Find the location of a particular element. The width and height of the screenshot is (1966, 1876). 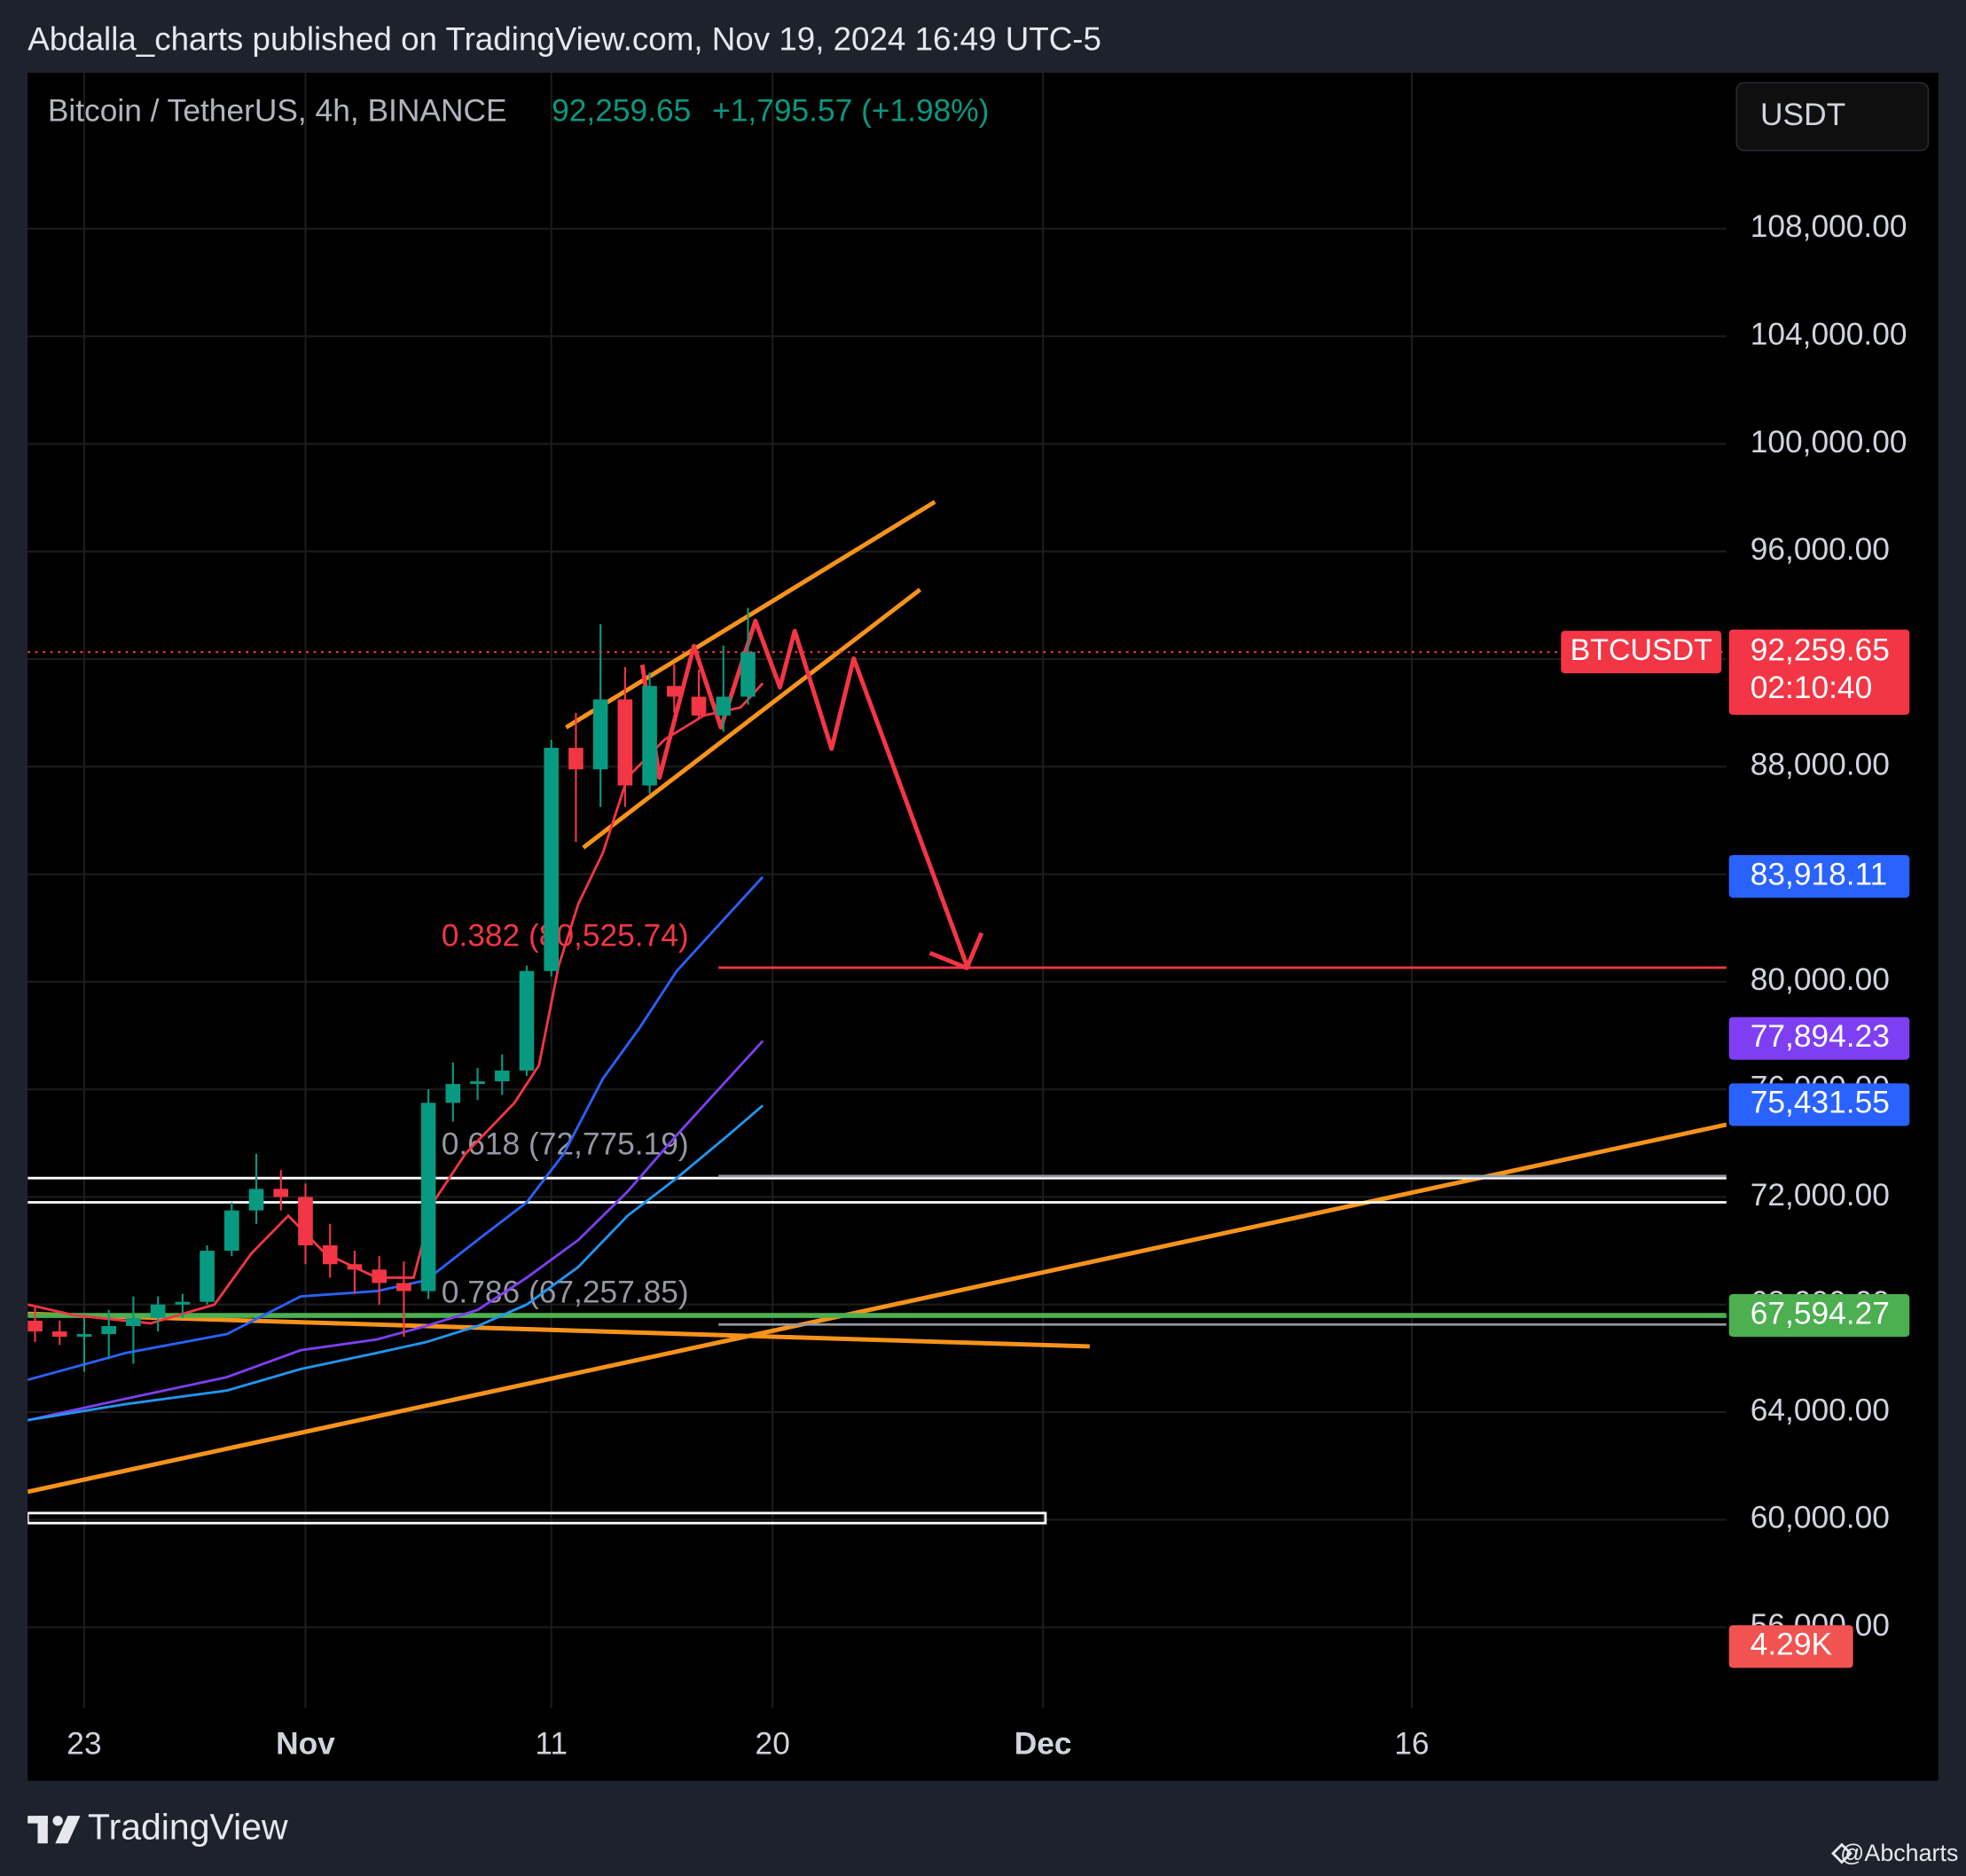

y-tick-label: 100,000.00 is located at coordinates (1829, 442).